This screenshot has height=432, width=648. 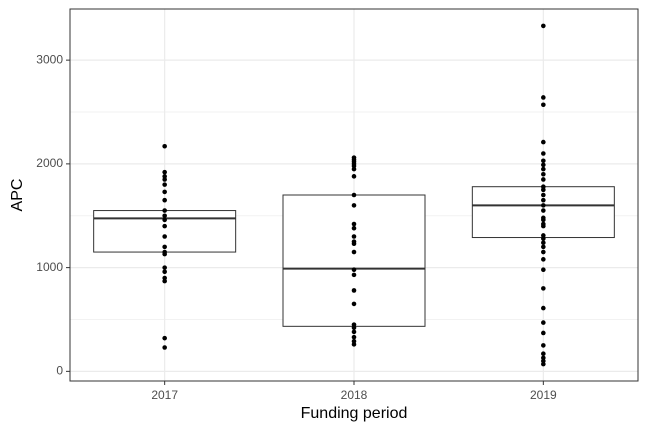 What do you see at coordinates (354, 395) in the screenshot?
I see `x-tick-label: 2018` at bounding box center [354, 395].